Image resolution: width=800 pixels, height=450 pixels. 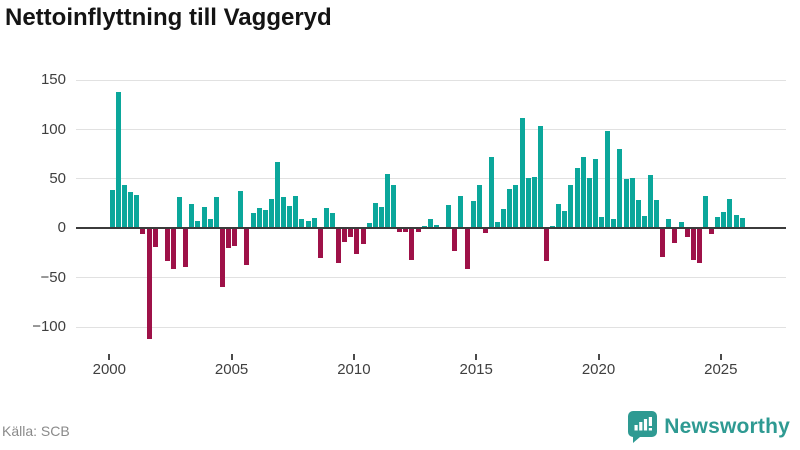 I want to click on bar-2009Q4, so click(x=351, y=233).